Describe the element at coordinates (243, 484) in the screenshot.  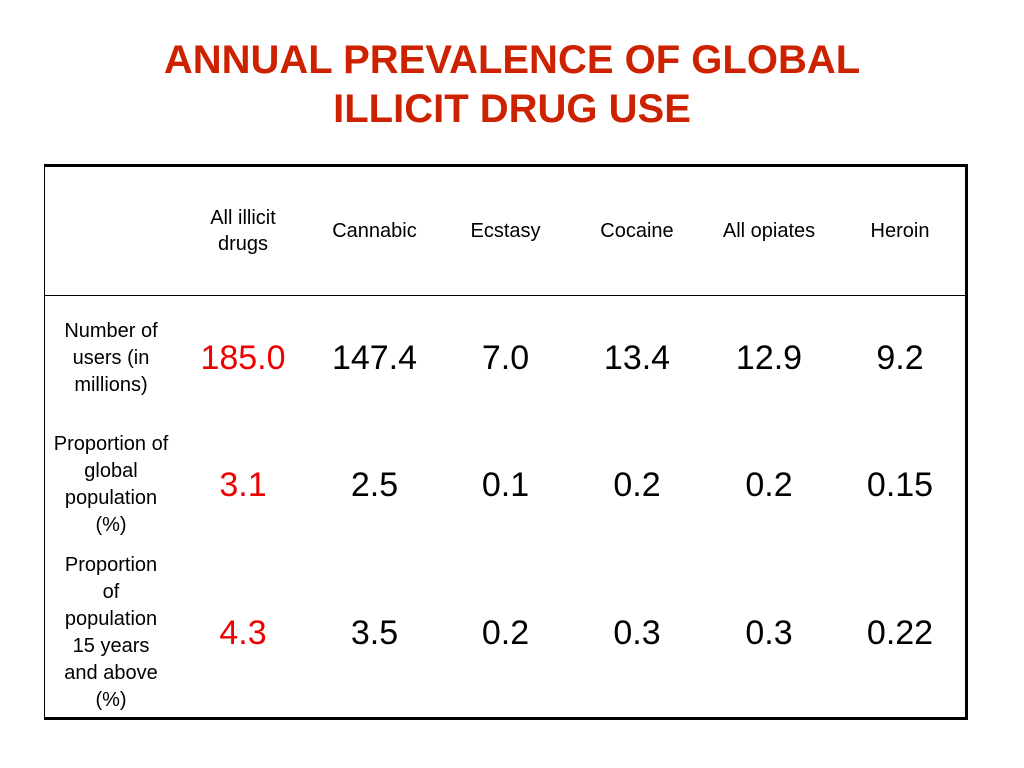
I see `cell-all-illicit-drugs: 3.1` at that location.